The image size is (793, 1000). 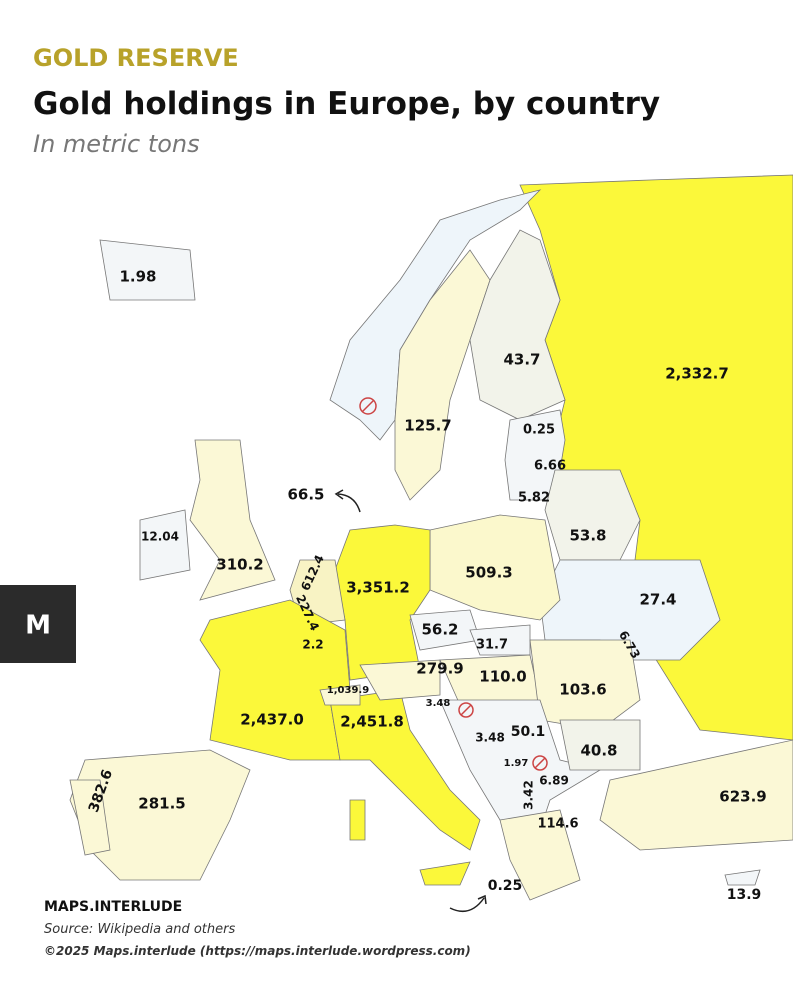 I want to click on value-label: 1.98, so click(x=137, y=277).